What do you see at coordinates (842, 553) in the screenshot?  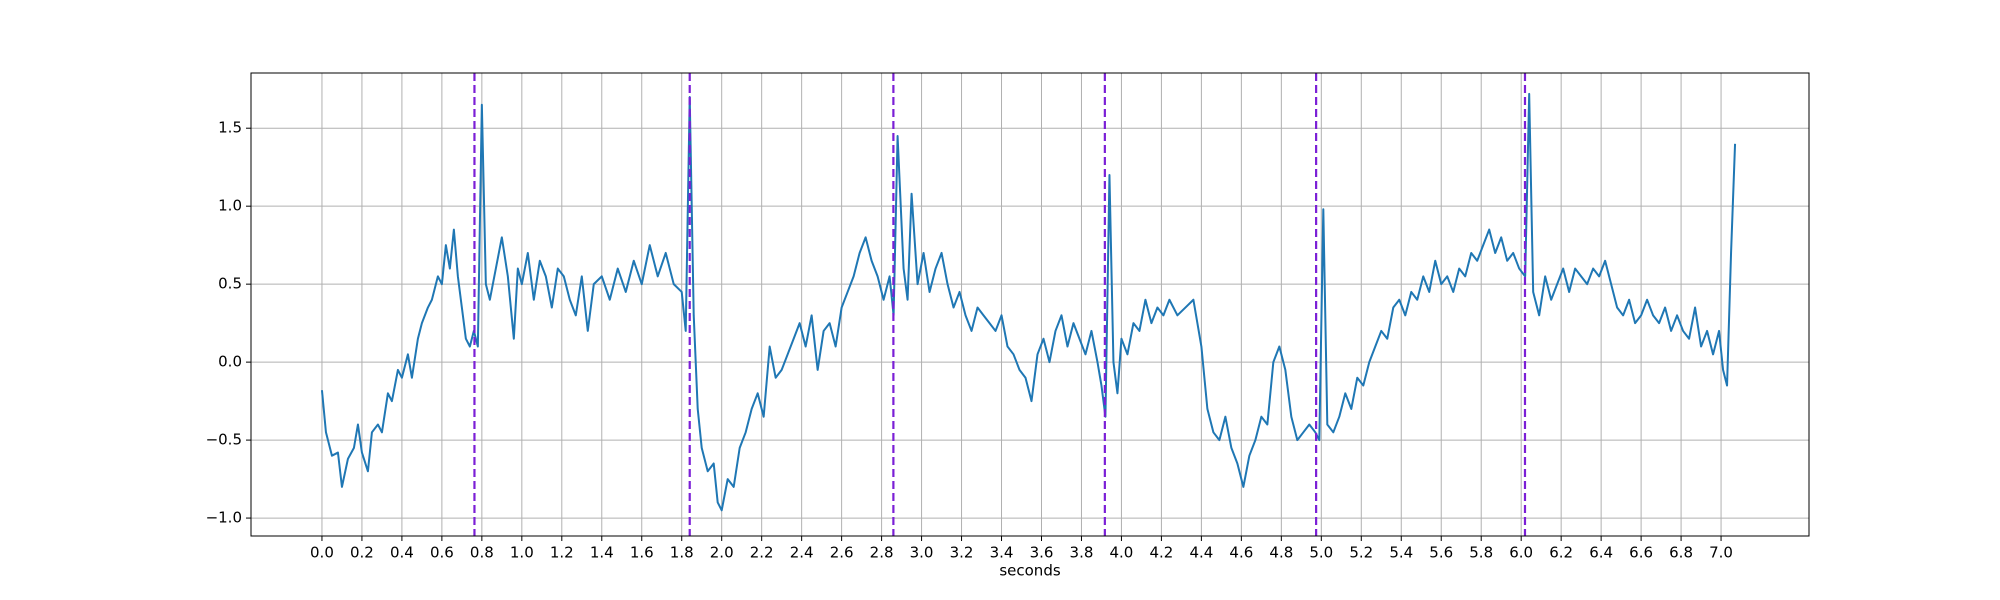 I see `x-tick-label: 2.6` at bounding box center [842, 553].